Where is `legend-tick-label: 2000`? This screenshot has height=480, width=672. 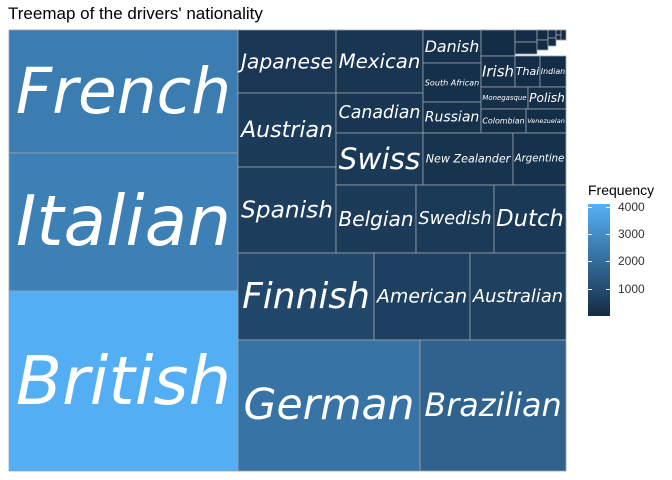 legend-tick-label: 2000 is located at coordinates (631, 261).